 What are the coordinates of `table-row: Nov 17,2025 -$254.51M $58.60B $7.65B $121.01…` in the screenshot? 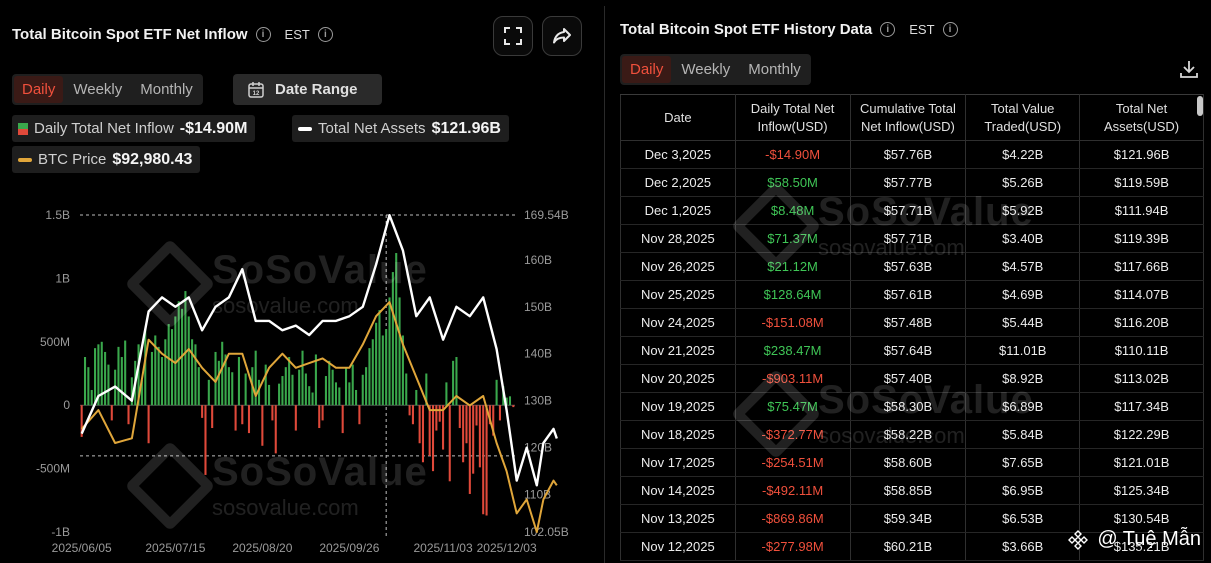 It's located at (912, 462).